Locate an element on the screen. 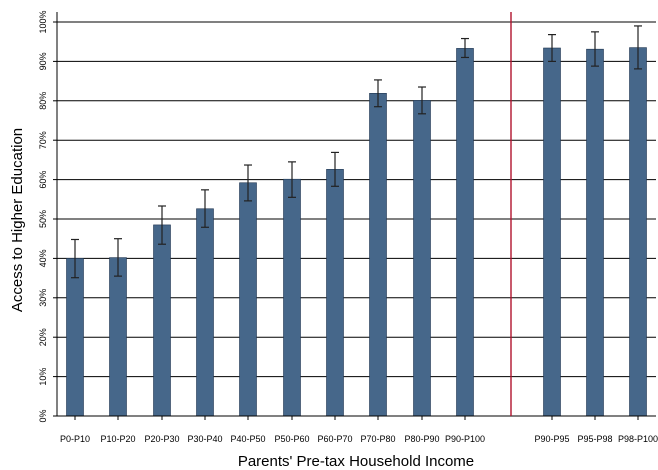 The image size is (658, 470). x-tick-label: P30-P40 is located at coordinates (204, 439).